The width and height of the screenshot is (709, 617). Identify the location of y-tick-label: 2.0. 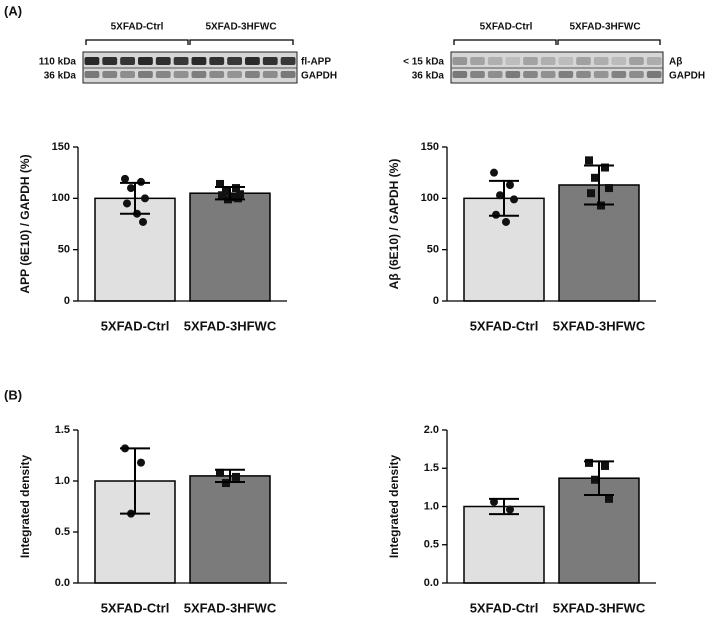
(431, 430).